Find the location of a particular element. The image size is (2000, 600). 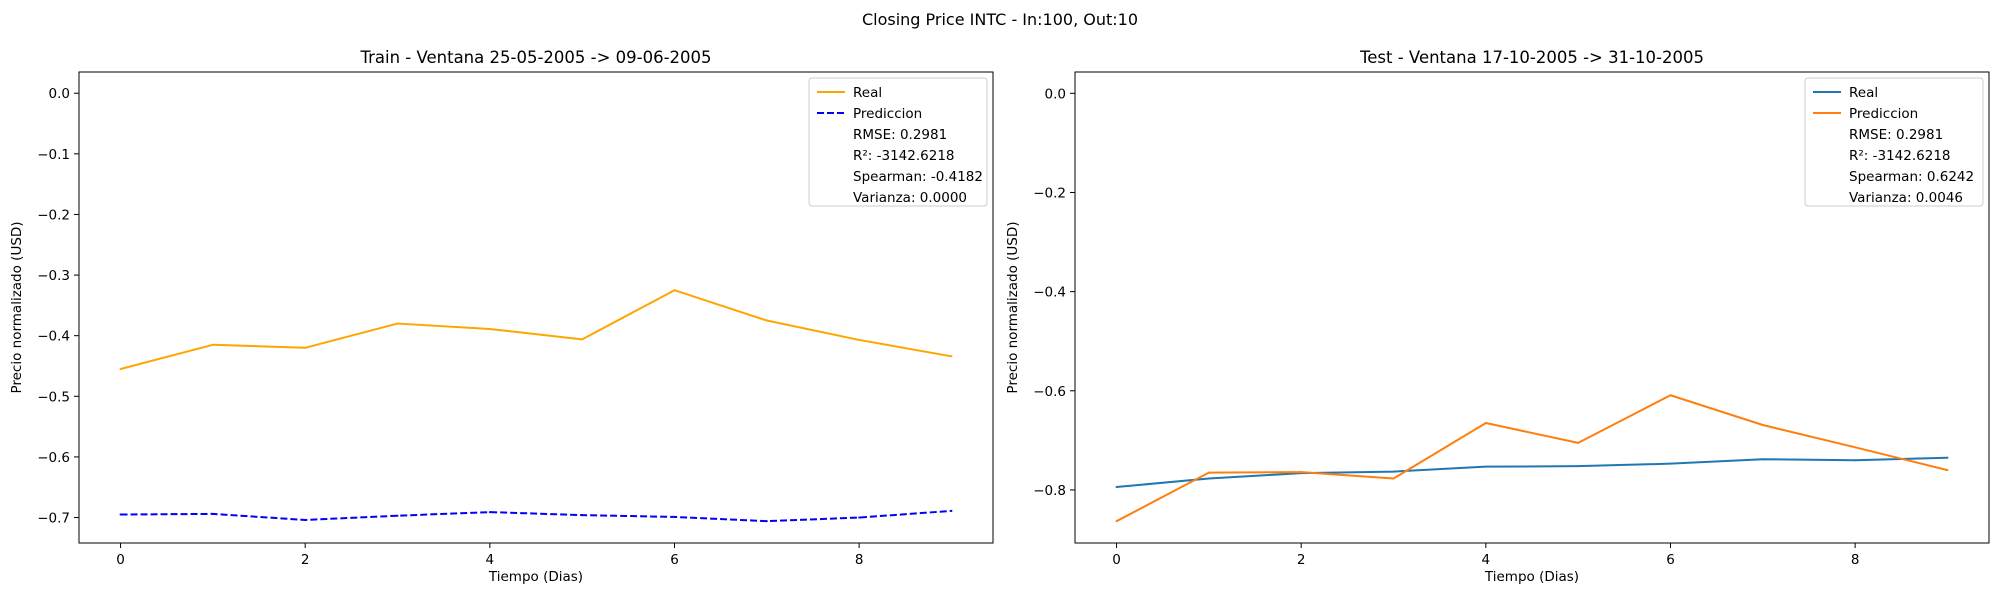

chart-title: Test - Ventana 17-10-2005 -> 31-10-2005 is located at coordinates (1531, 57).